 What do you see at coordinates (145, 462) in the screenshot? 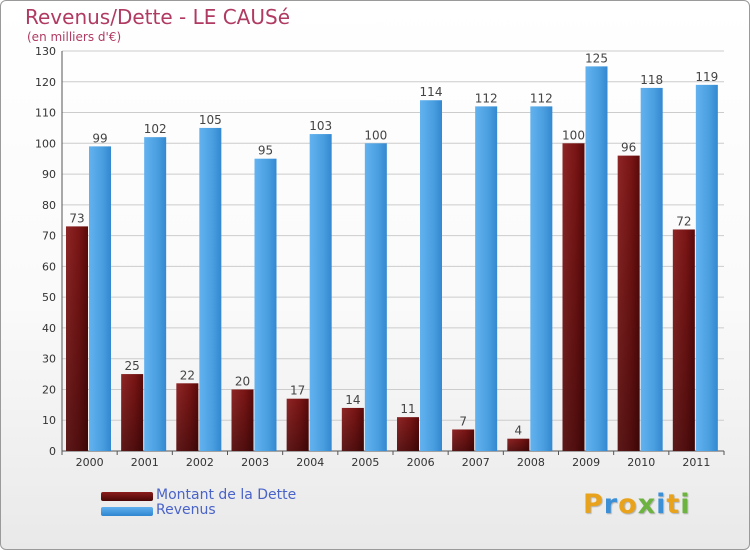
I see `x-tick-label: 2001` at bounding box center [145, 462].